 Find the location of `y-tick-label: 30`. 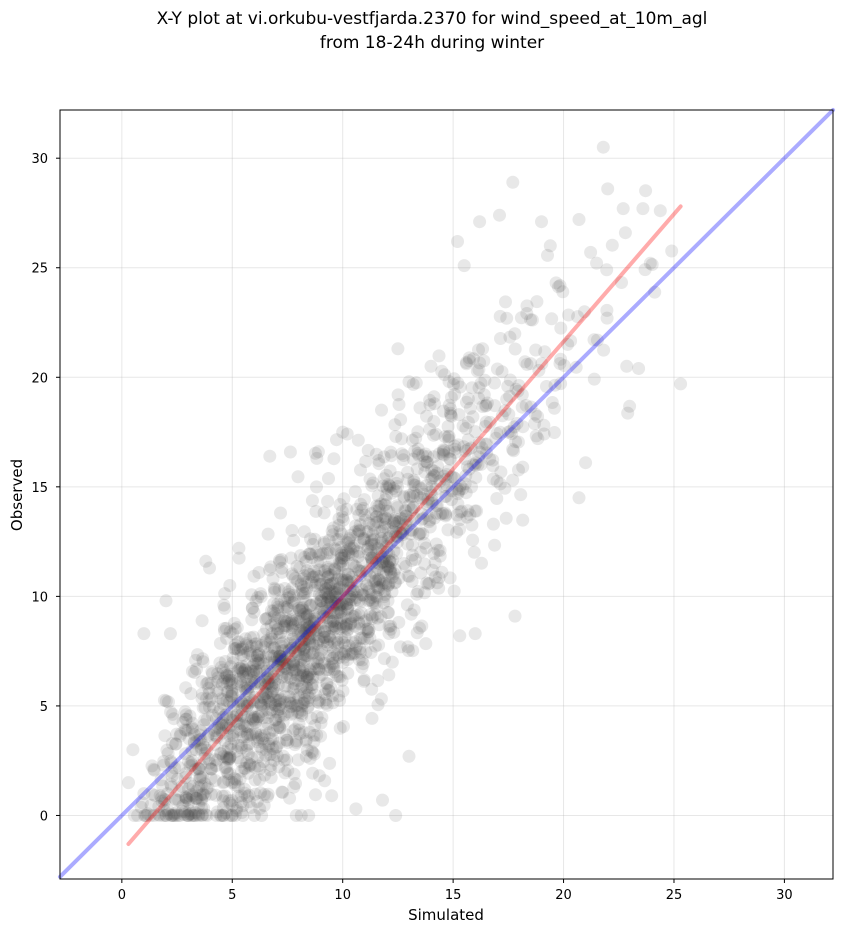

y-tick-label: 30 is located at coordinates (39, 159).